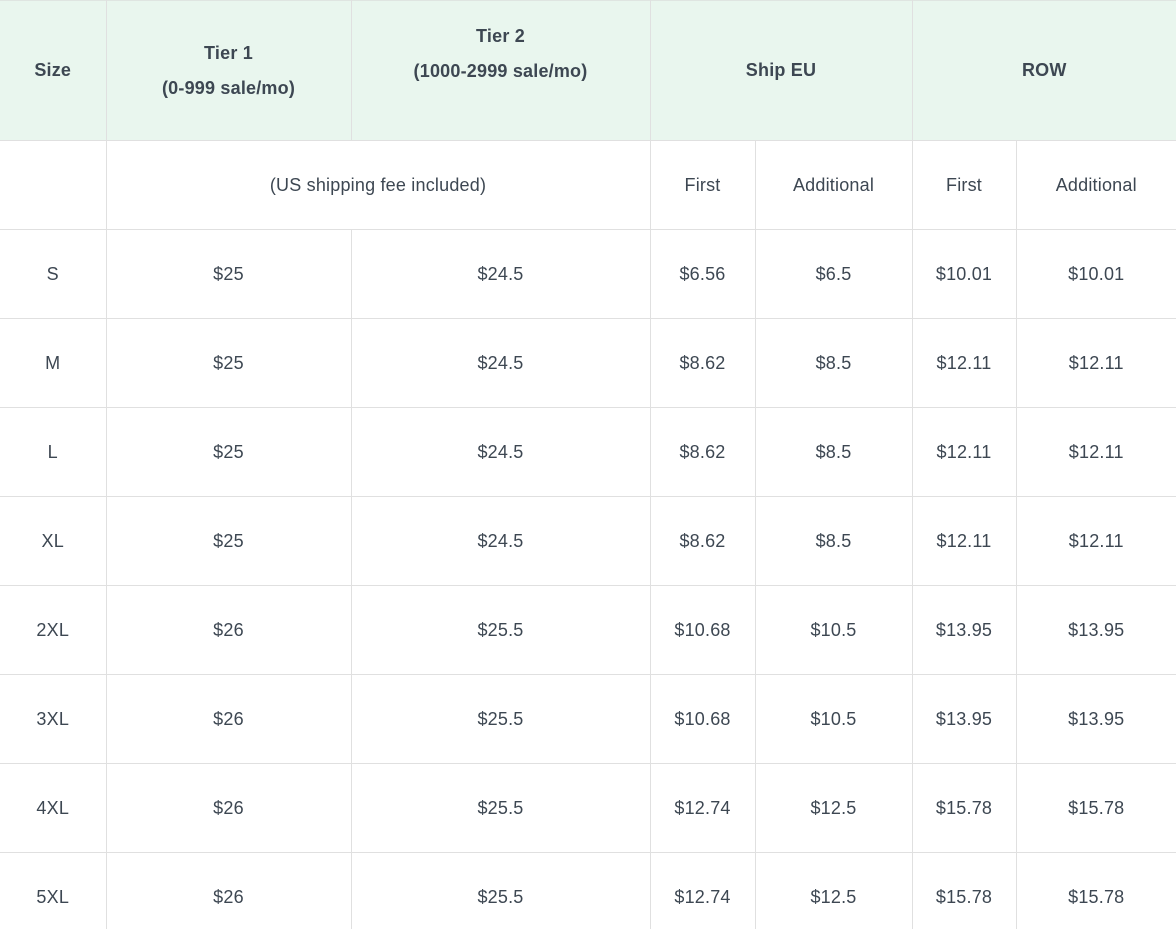 The width and height of the screenshot is (1176, 929). I want to click on cell-size: XL, so click(53, 541).